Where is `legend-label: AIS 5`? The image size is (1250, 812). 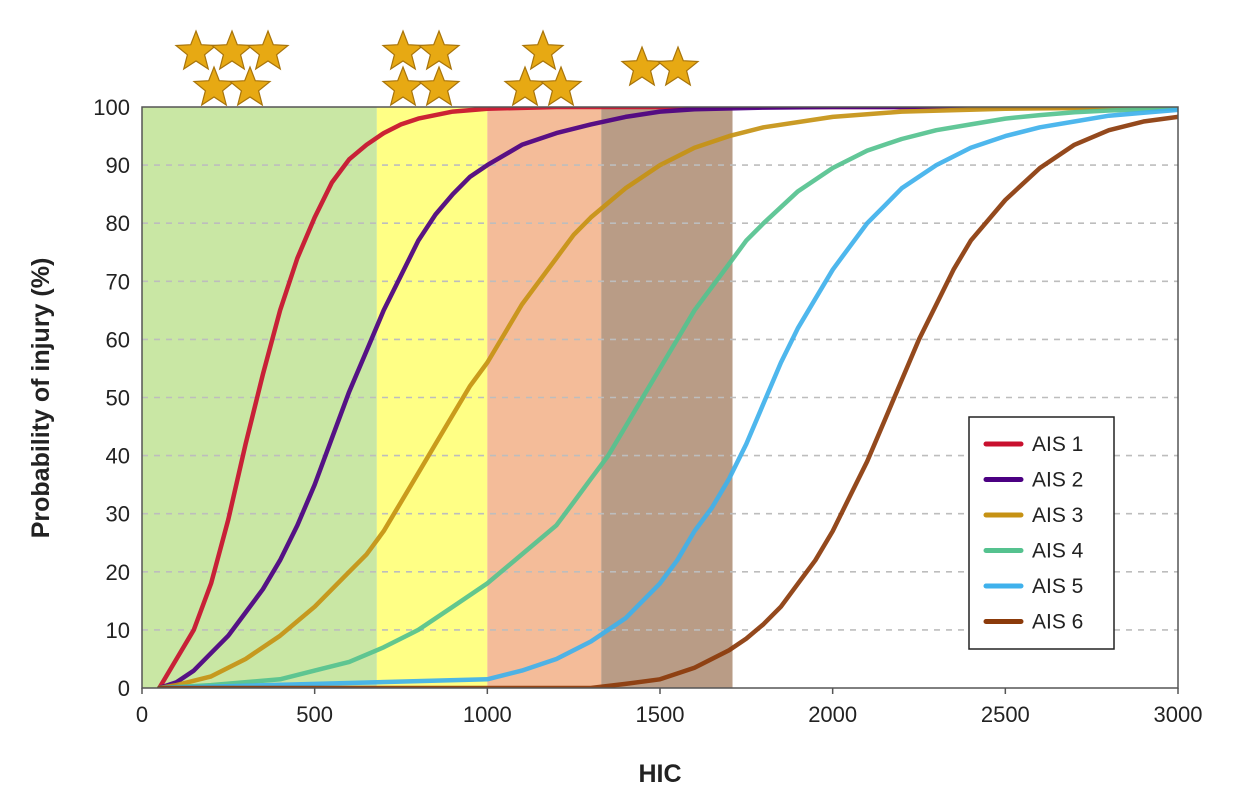
legend-label: AIS 5 is located at coordinates (1057, 586).